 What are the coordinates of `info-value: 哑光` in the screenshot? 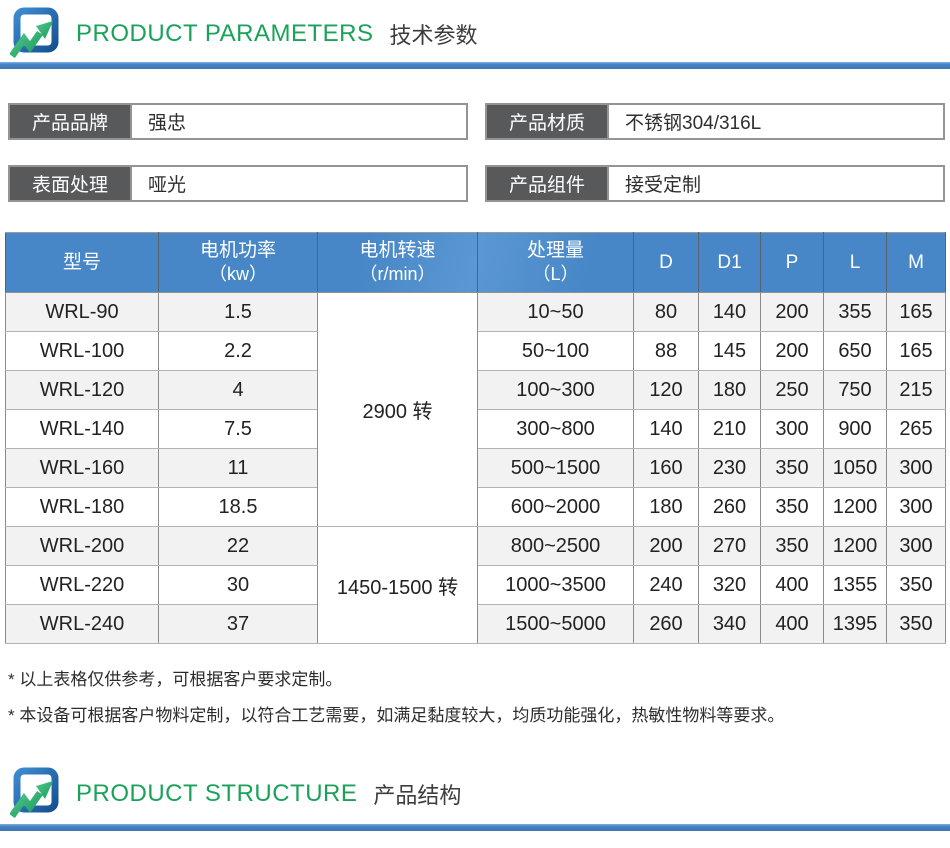 It's located at (167, 185).